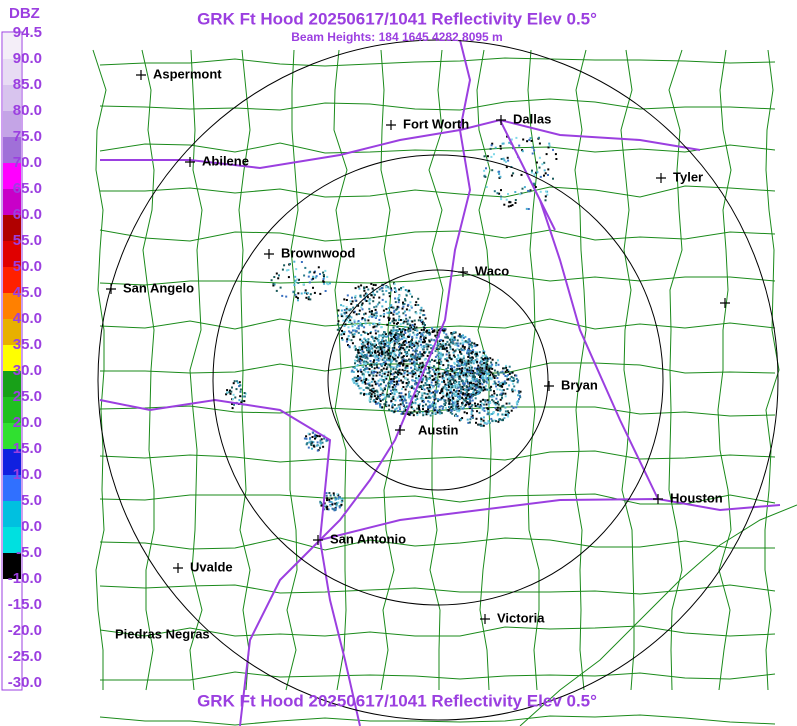 This screenshot has width=797, height=726. What do you see at coordinates (627, 370) in the screenshot?
I see `county-line` at bounding box center [627, 370].